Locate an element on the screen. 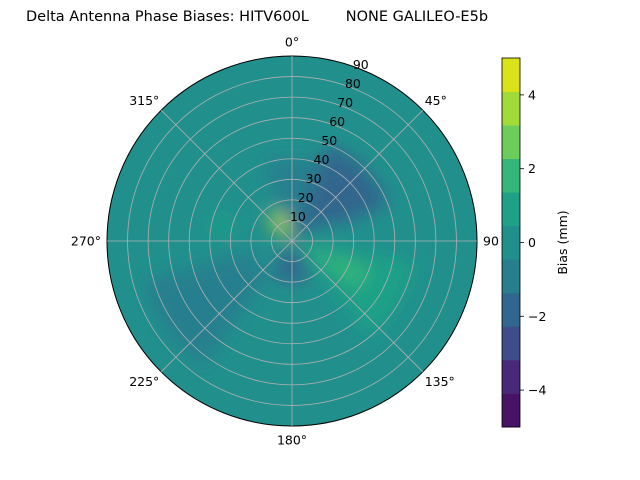  angular-tick-label: 180° is located at coordinates (292, 440).